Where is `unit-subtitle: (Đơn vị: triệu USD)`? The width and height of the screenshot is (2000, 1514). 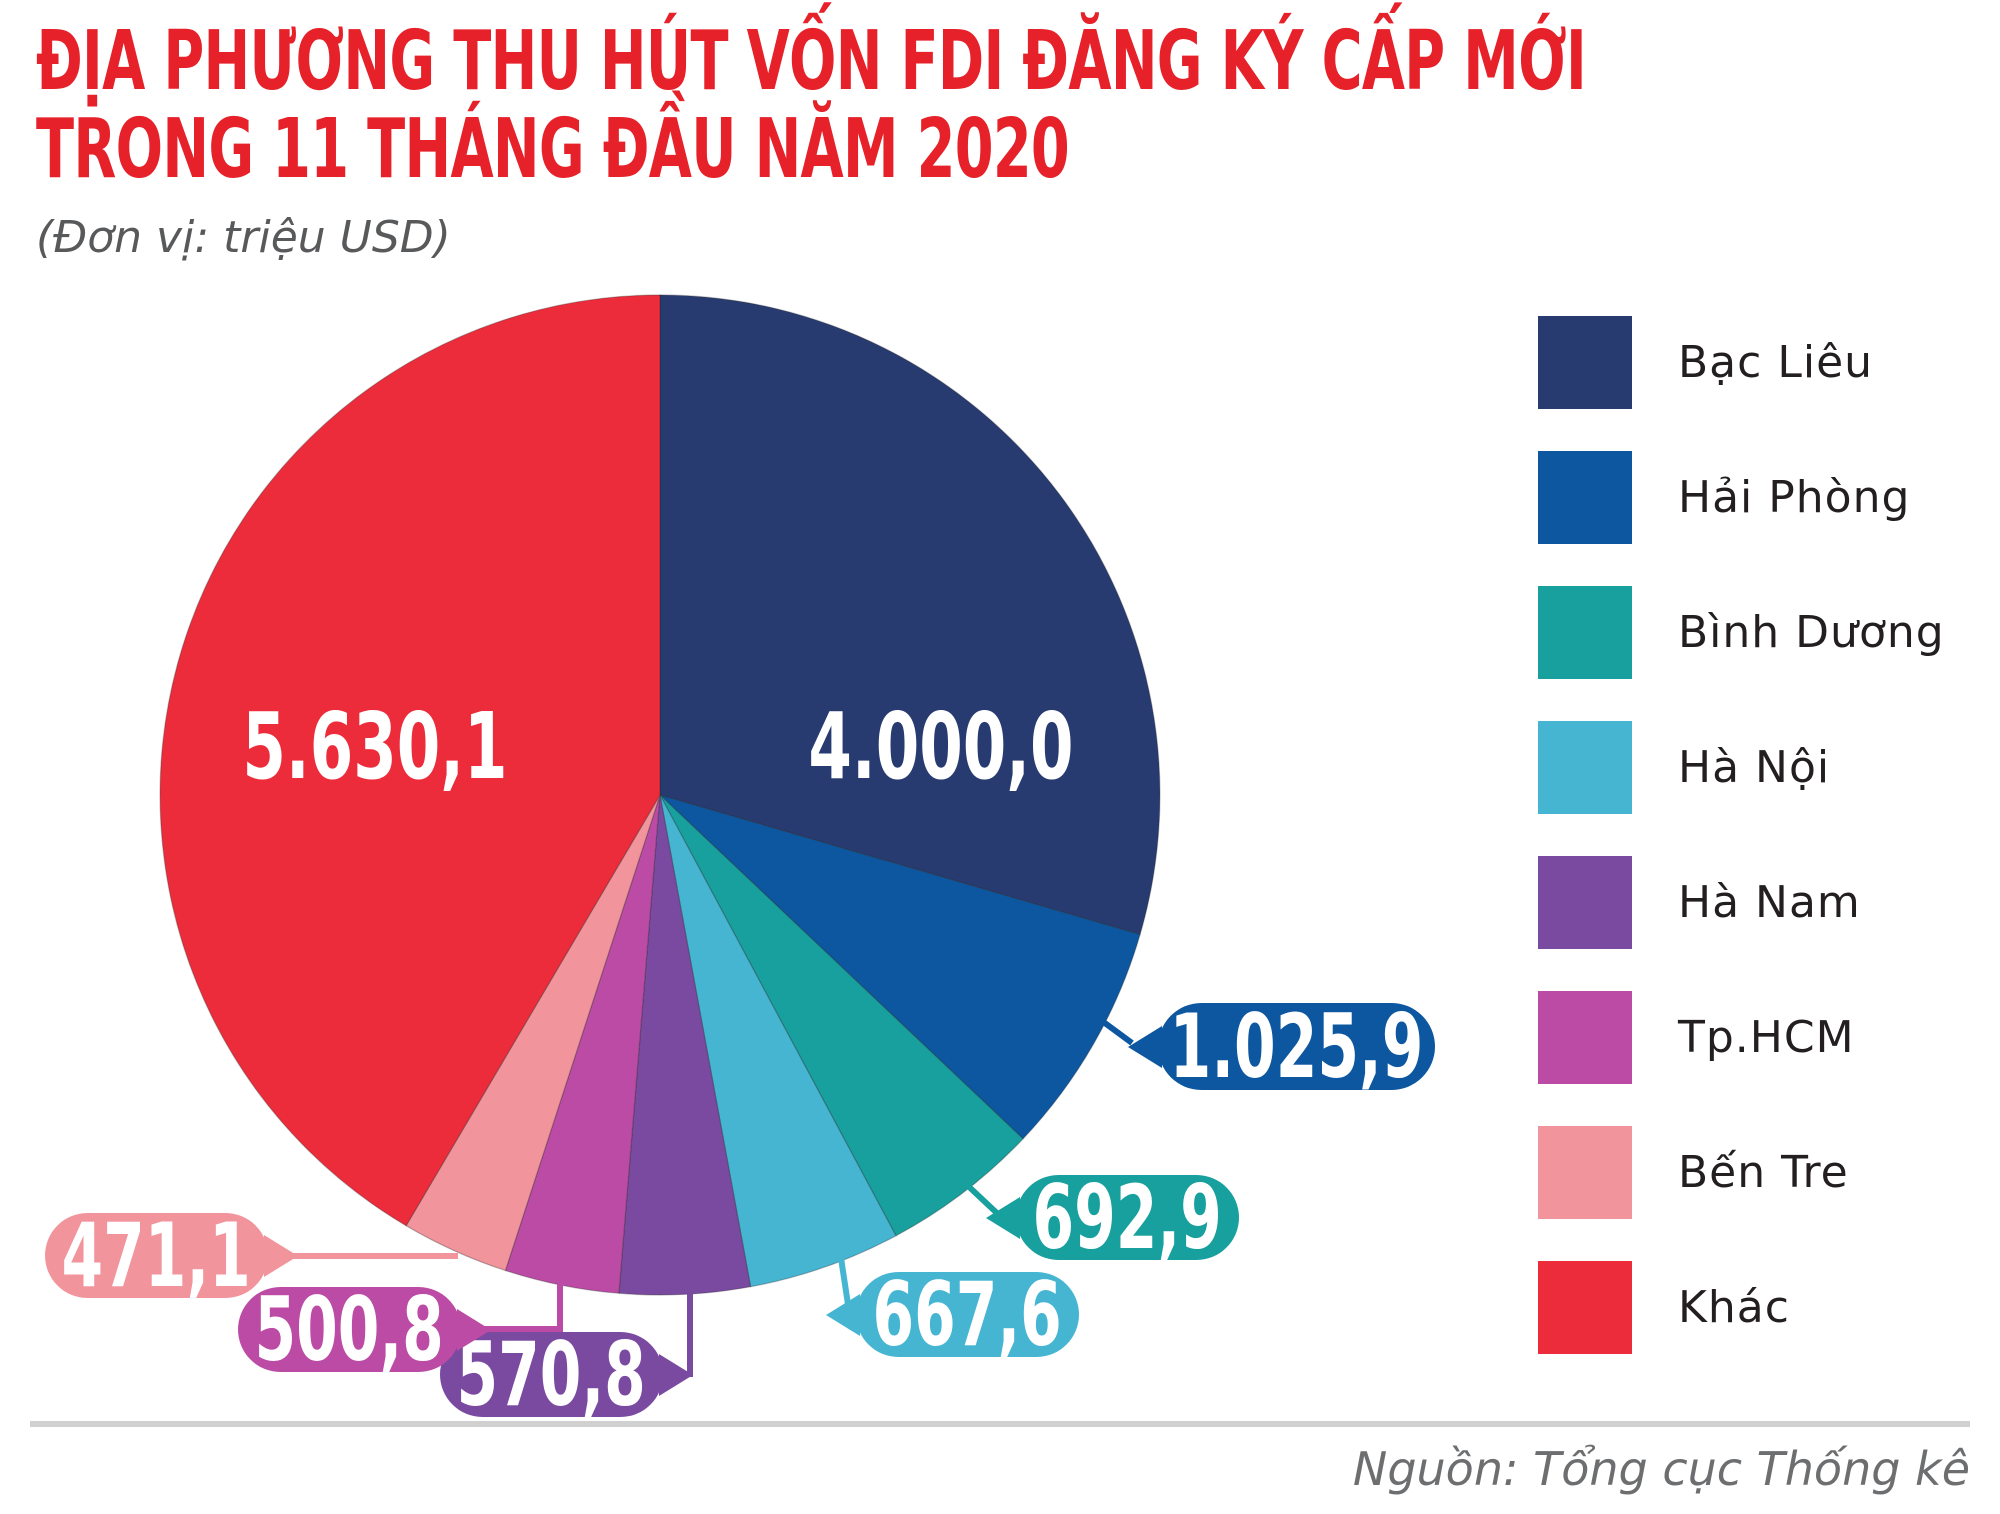 unit-subtitle: (Đơn vị: triệu USD) is located at coordinates (243, 237).